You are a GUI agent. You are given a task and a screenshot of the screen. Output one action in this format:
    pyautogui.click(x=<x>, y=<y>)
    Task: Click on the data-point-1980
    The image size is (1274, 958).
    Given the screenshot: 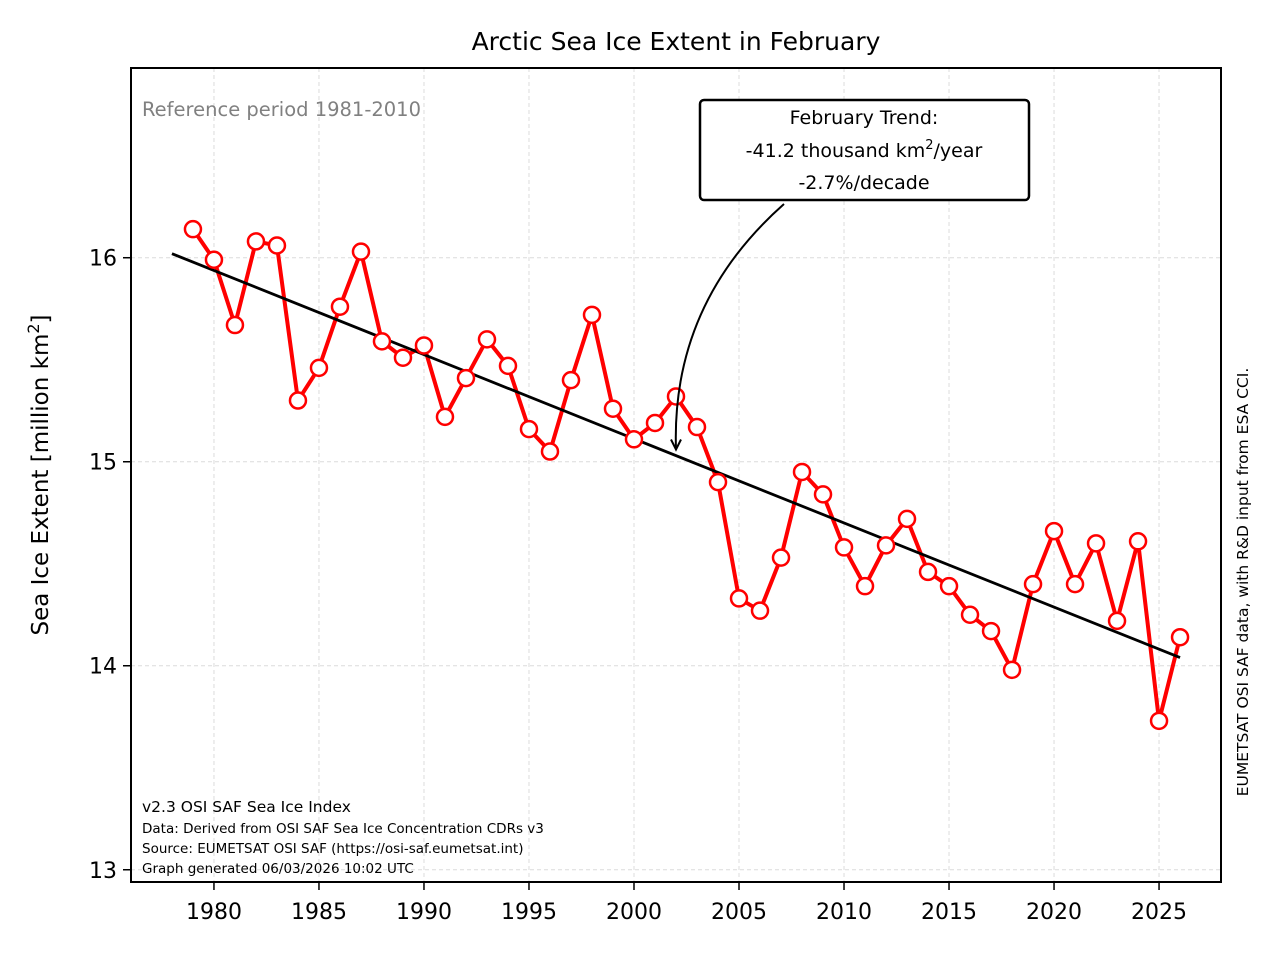 What is the action you would take?
    pyautogui.click(x=214, y=260)
    